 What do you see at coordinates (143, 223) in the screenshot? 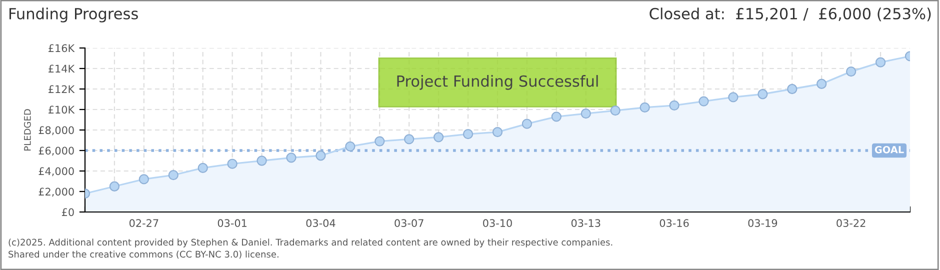
I see `x-tick-label: 02-27` at bounding box center [143, 223].